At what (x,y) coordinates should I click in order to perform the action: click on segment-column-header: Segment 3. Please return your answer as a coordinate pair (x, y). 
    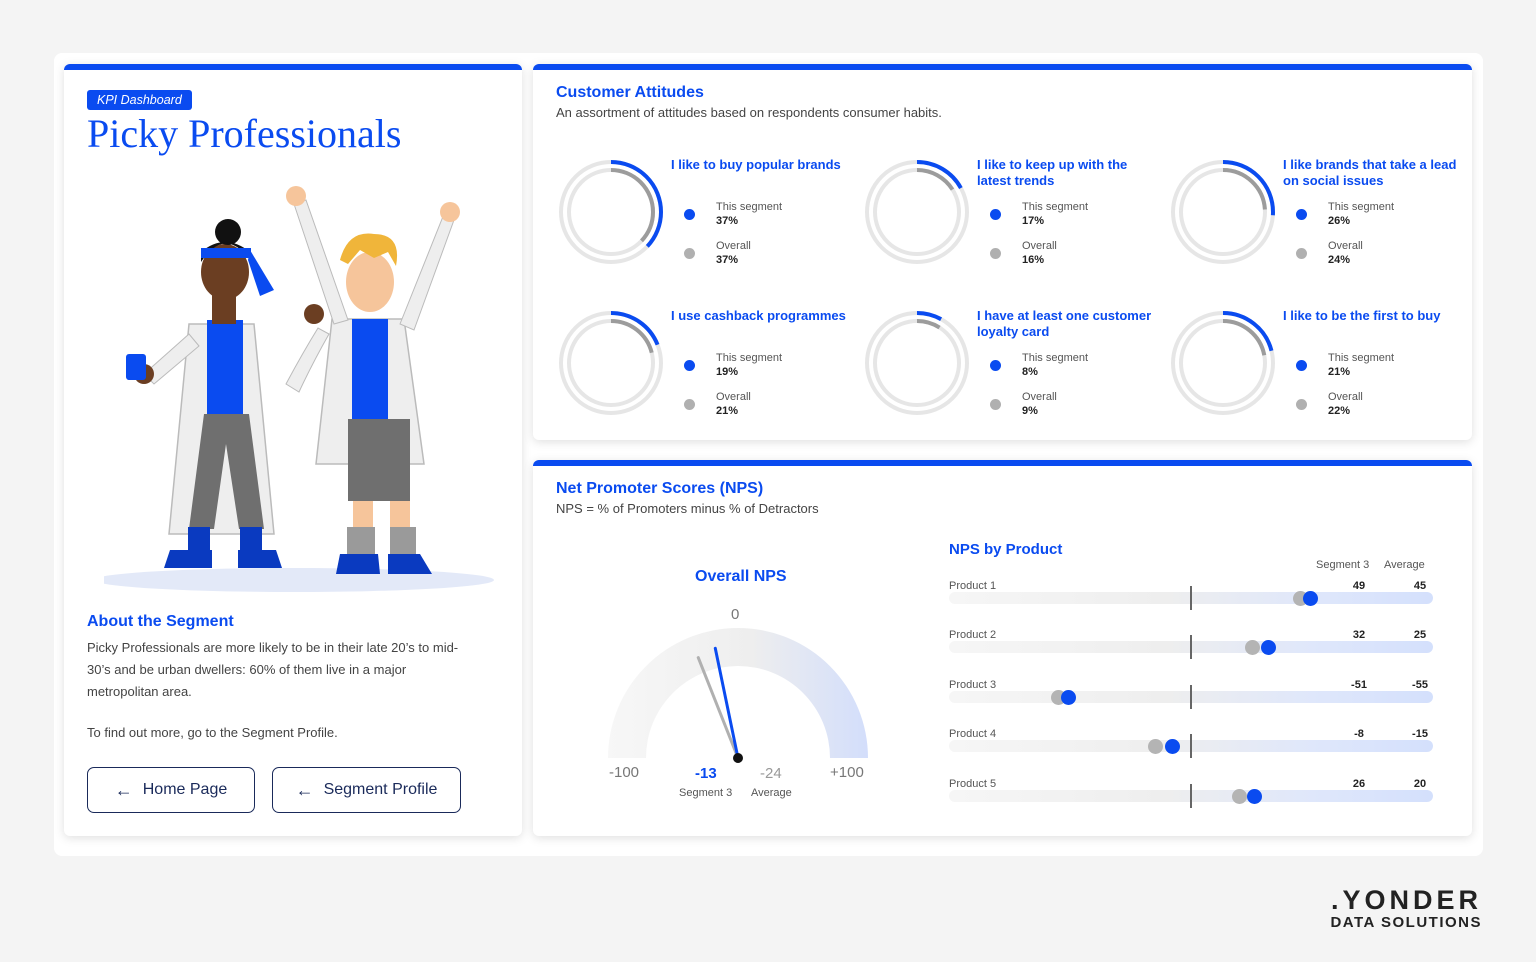
    Looking at the image, I should click on (1343, 565).